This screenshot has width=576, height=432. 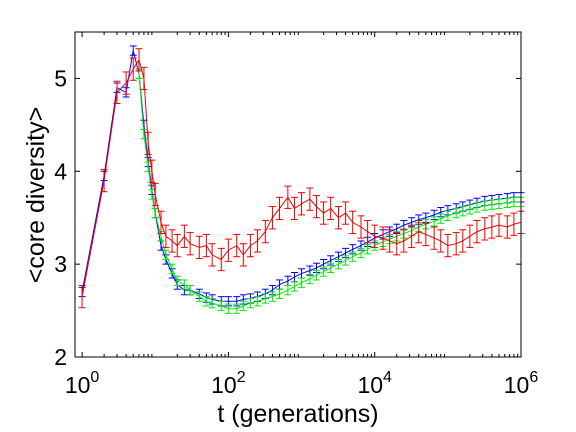 I want to click on x-axis-title: t (generations), so click(x=297, y=414).